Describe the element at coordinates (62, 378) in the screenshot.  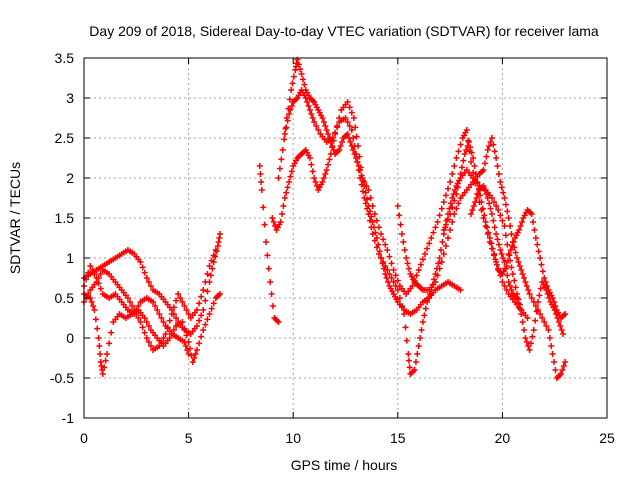
I see `y-tick-label: -0.5` at that location.